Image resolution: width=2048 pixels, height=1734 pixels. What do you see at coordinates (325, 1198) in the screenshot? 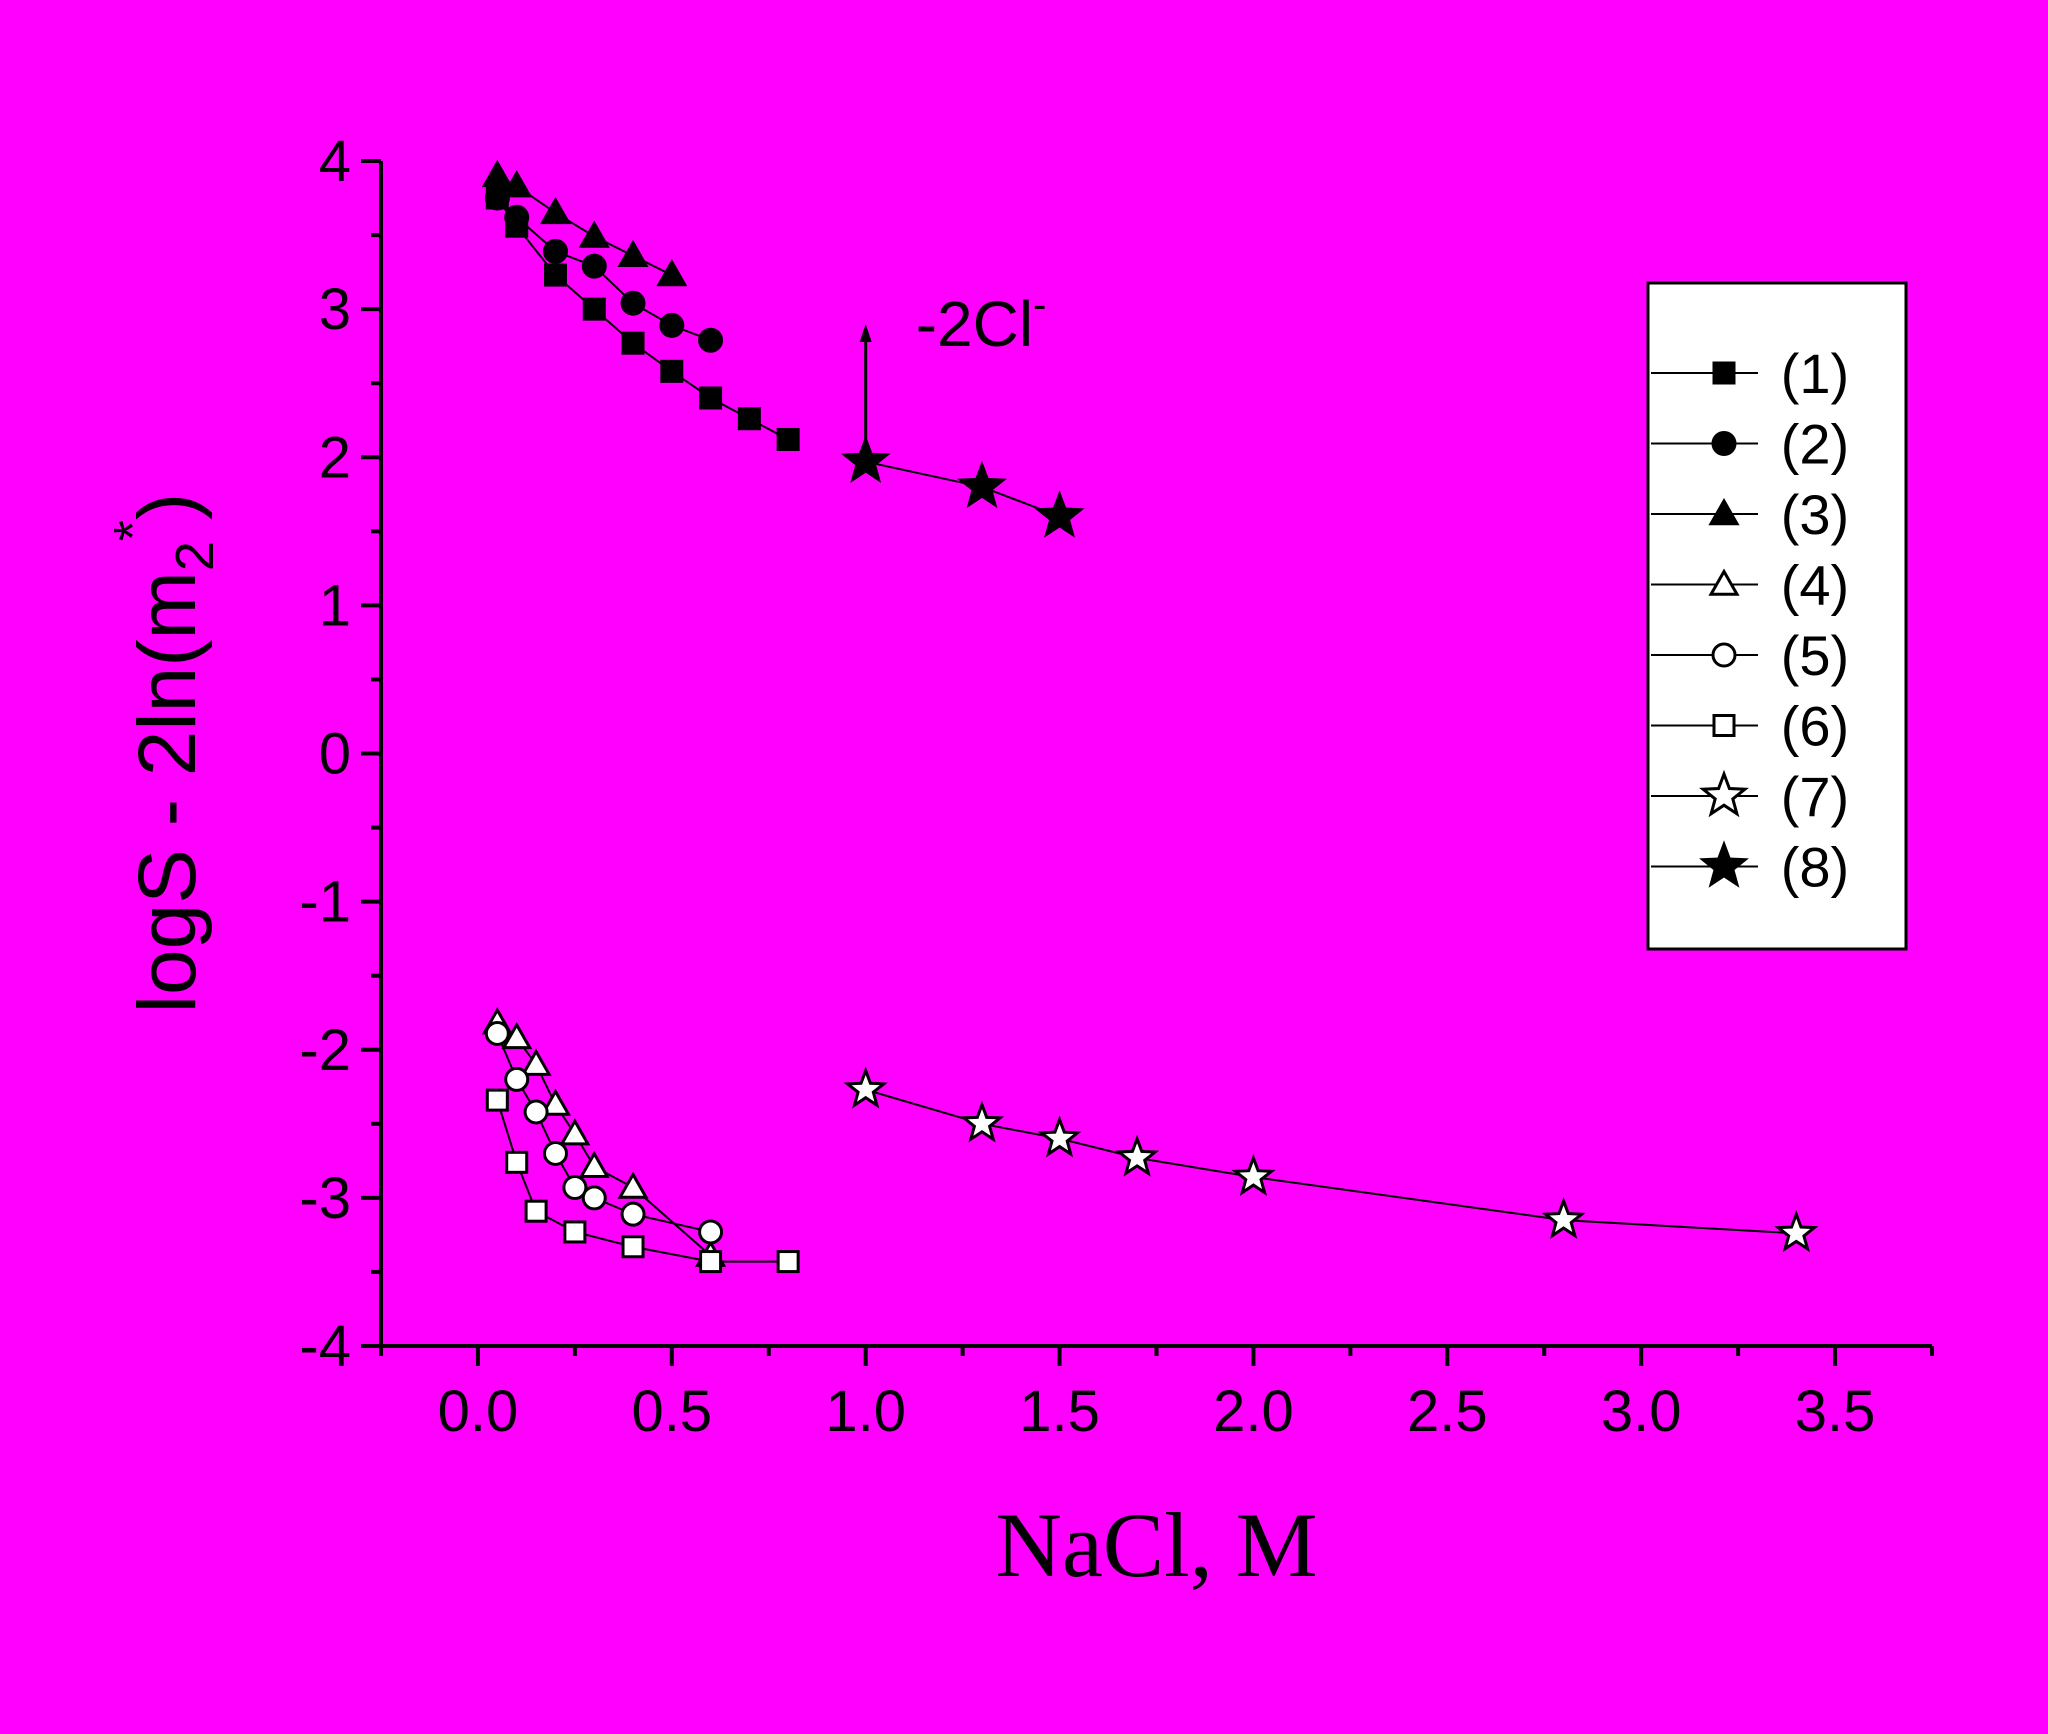
I see `y-tick-label: -3` at bounding box center [325, 1198].